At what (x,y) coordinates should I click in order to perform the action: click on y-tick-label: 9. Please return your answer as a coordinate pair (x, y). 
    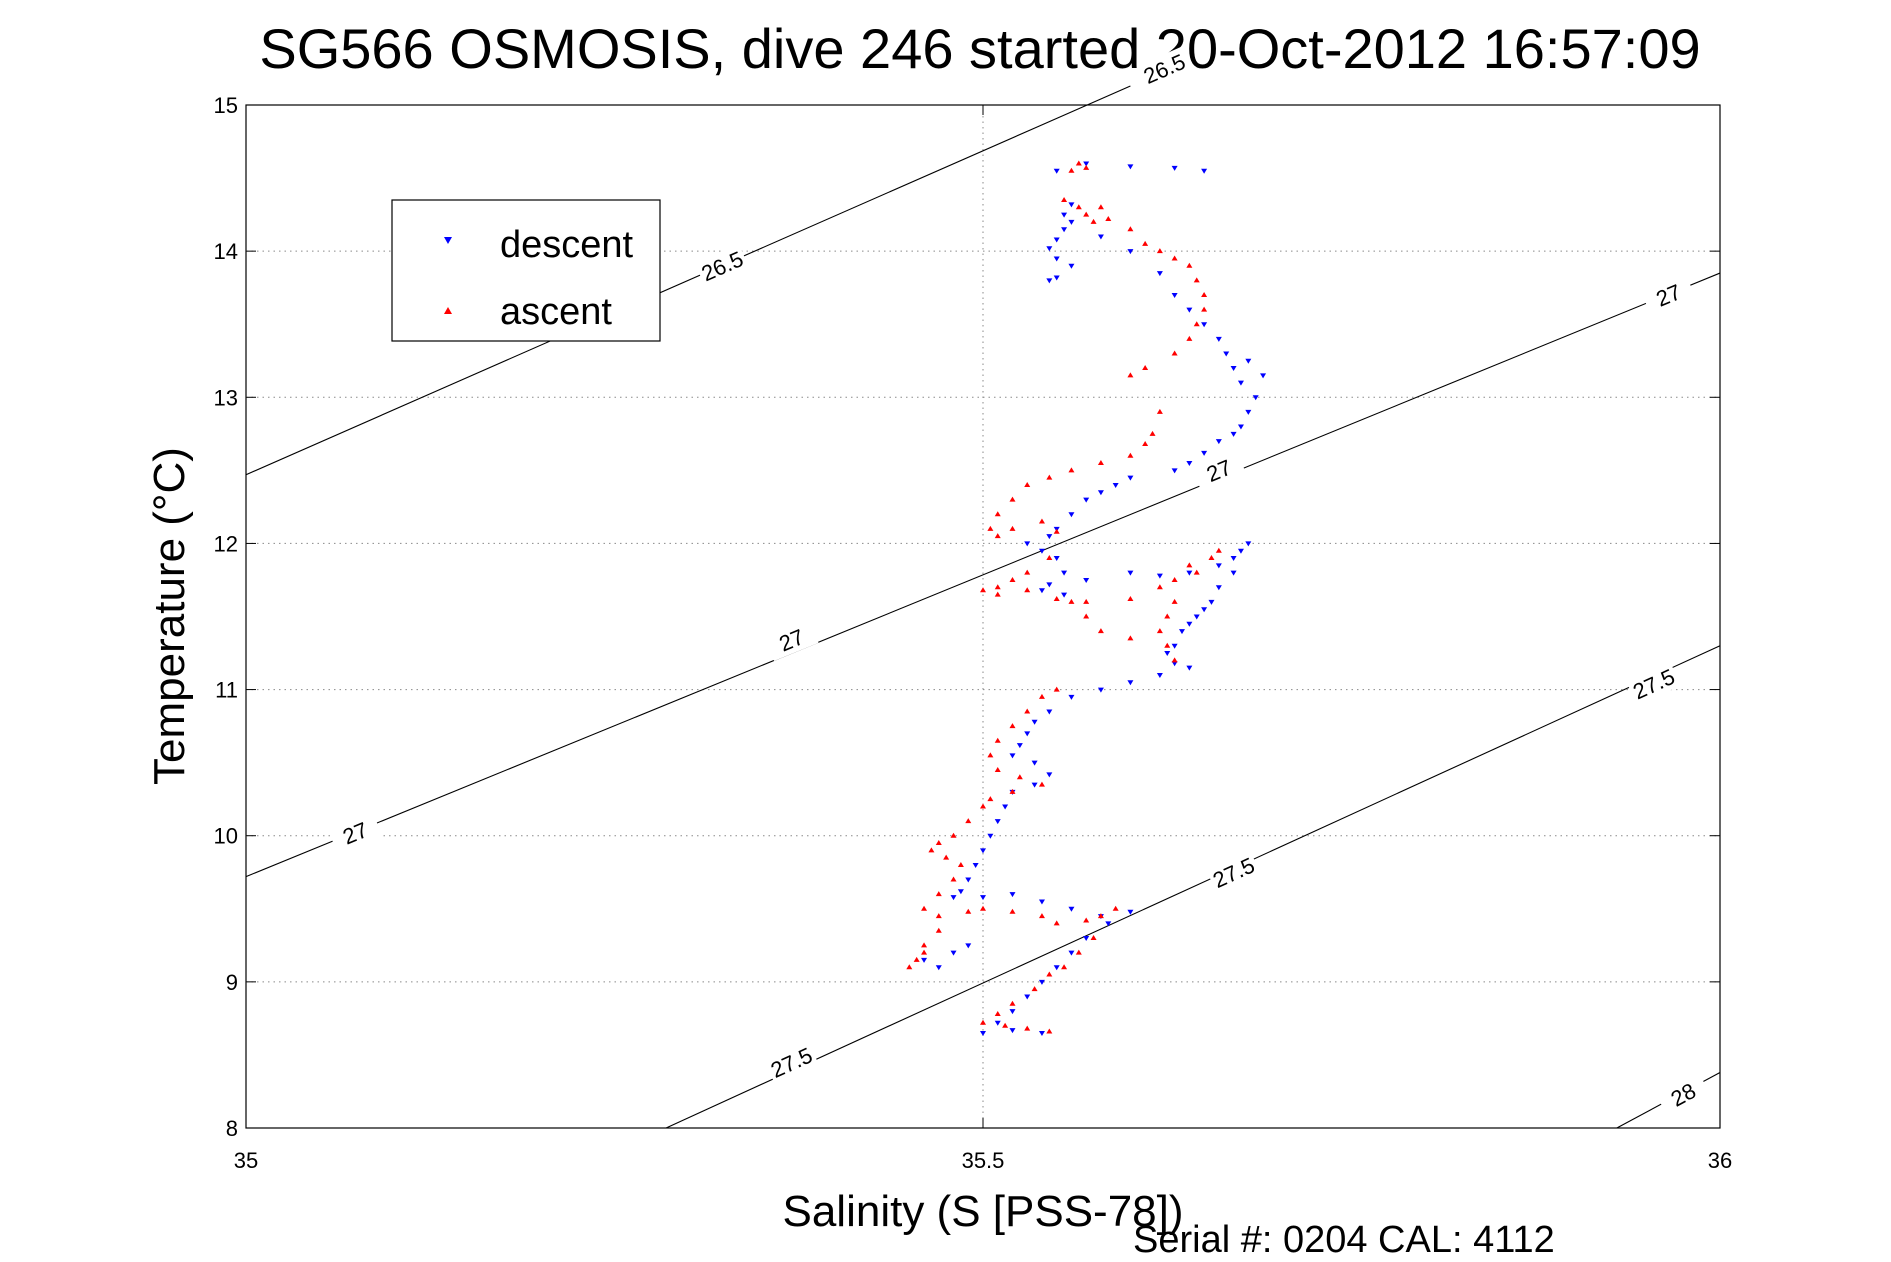
    Looking at the image, I should click on (232, 982).